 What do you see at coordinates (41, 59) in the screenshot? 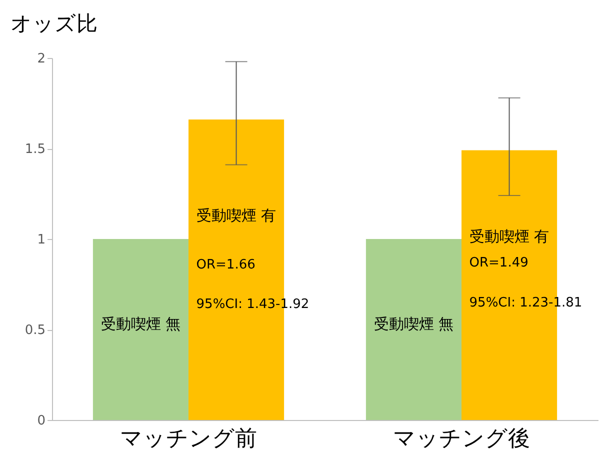
I see `y-tick-label: 2` at bounding box center [41, 59].